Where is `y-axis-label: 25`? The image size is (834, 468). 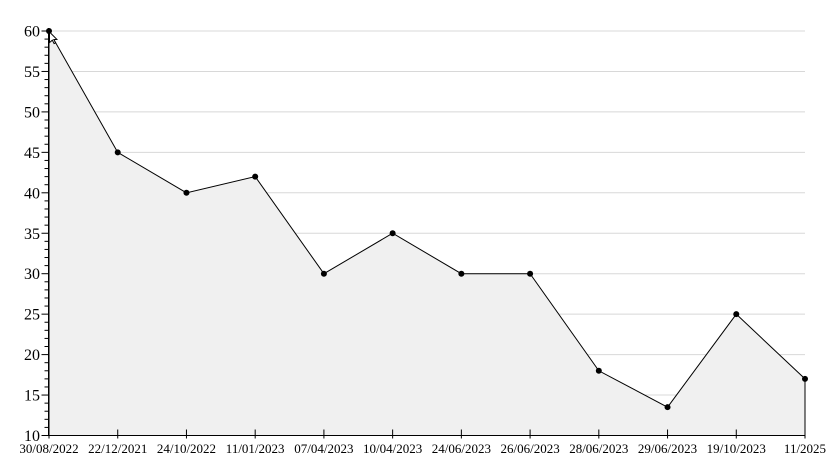
y-axis-label: 25 is located at coordinates (32, 315).